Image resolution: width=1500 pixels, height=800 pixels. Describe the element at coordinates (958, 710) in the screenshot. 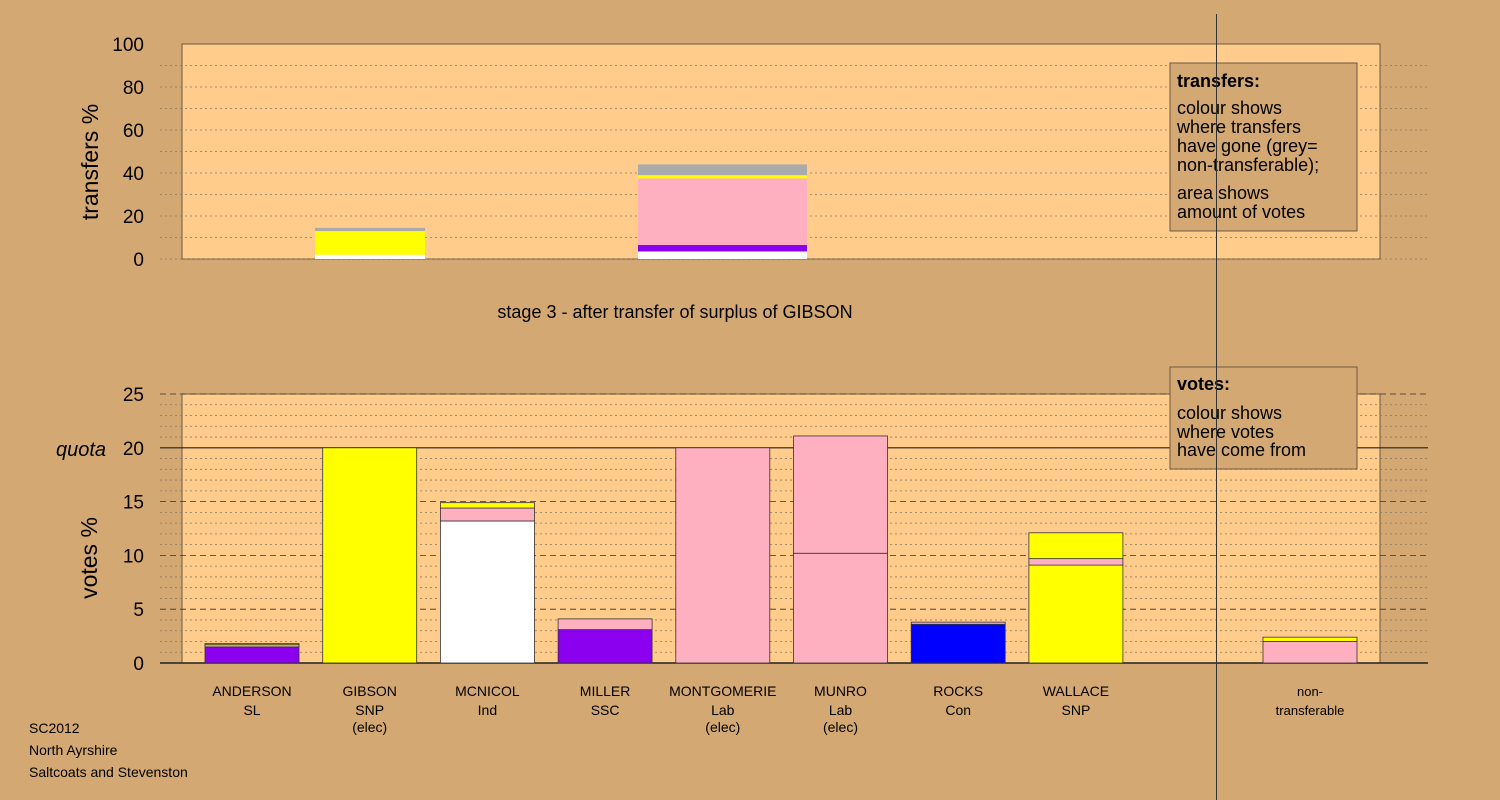

I see `candidate-party: Con` at that location.